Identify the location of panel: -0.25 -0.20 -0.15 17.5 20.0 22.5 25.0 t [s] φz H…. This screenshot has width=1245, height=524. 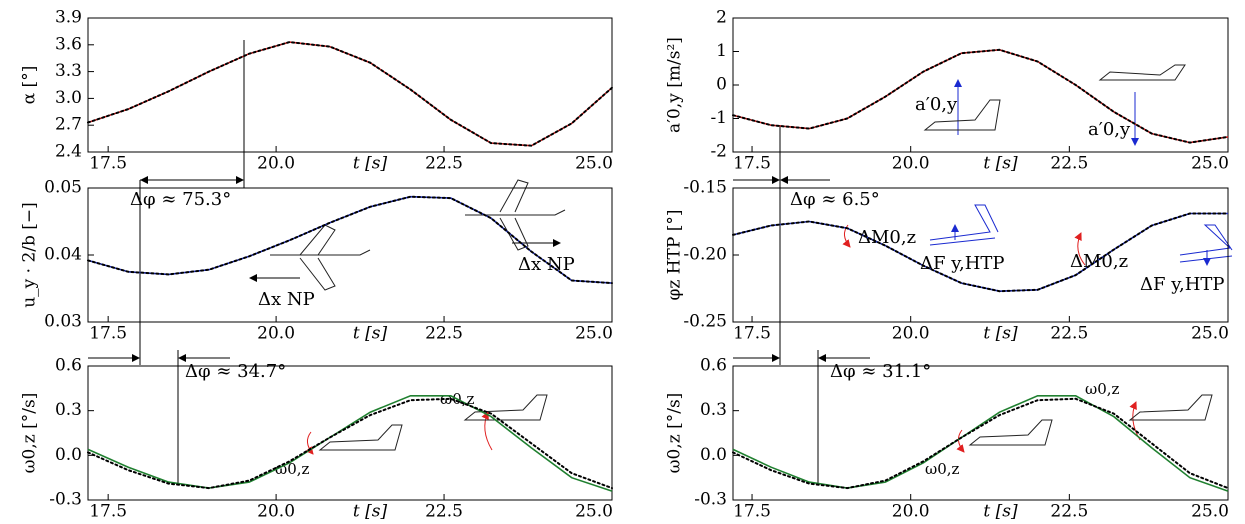
(947, 261).